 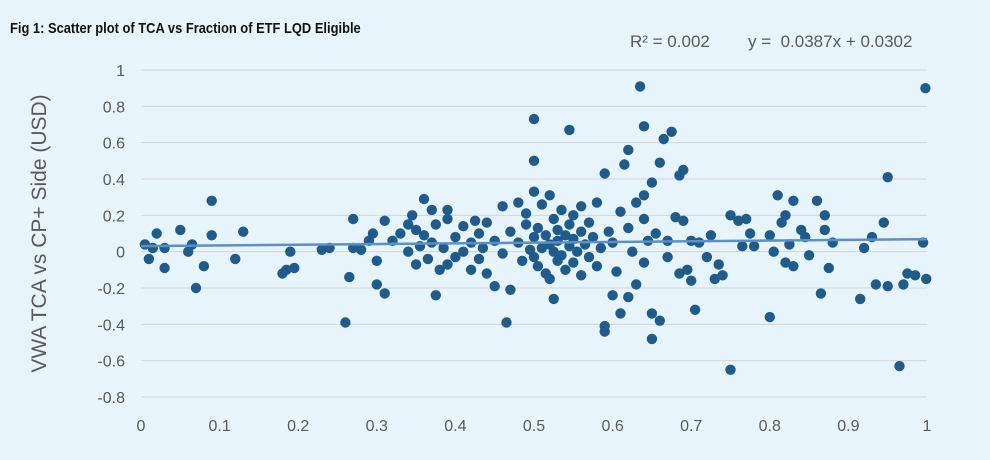 I want to click on x-tick-label: 1, so click(x=927, y=426).